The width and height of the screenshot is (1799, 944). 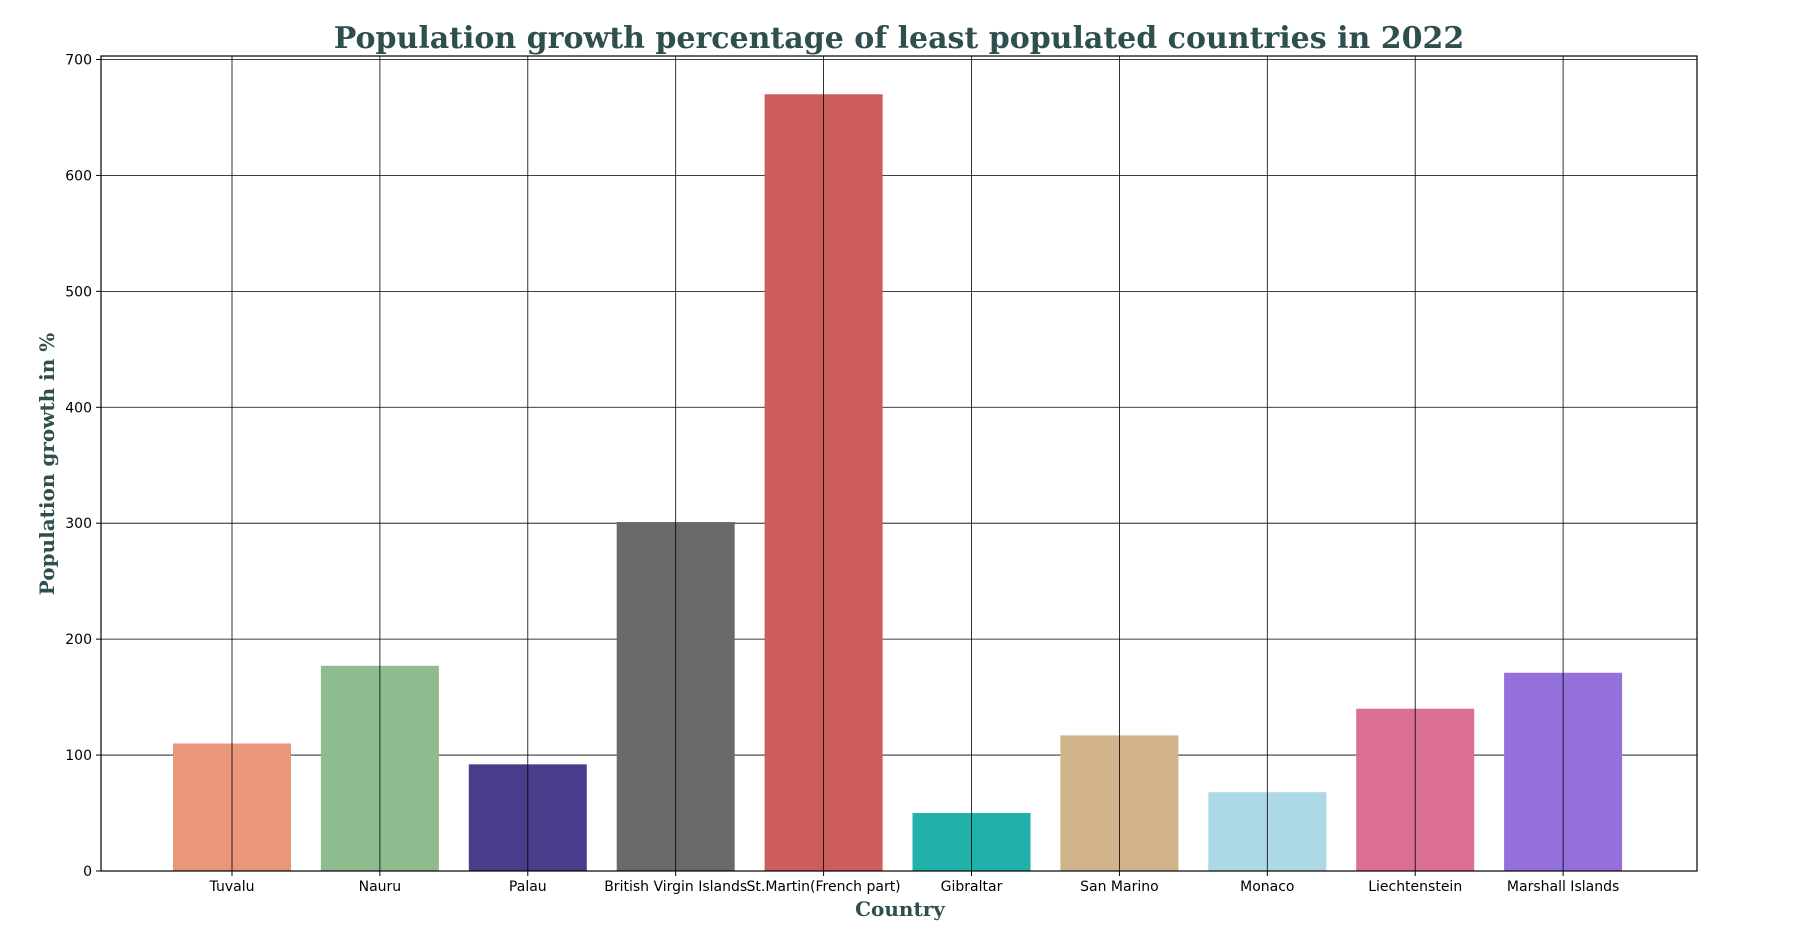 I want to click on x-tick-label: Marshall Islands, so click(x=1563, y=887).